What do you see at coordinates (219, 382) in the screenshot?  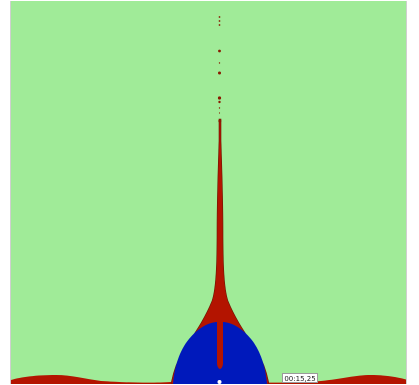 I see `interface-point` at bounding box center [219, 382].